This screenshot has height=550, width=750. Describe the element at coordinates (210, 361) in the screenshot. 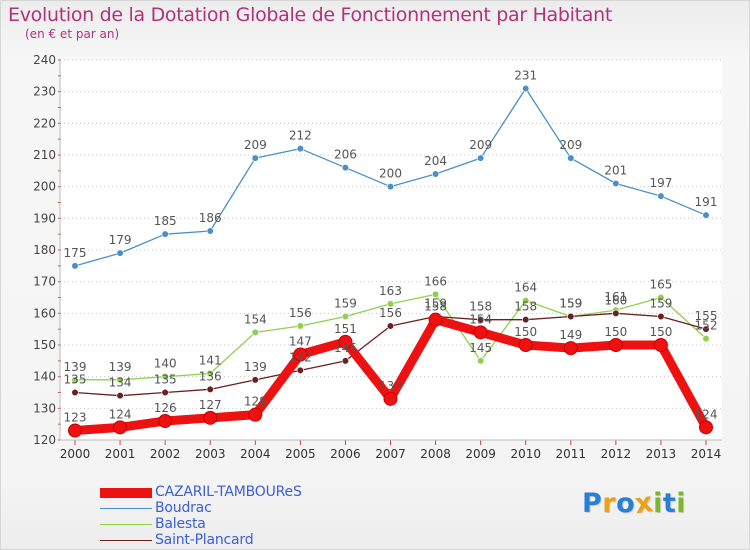

I see `data-label: 141` at that location.